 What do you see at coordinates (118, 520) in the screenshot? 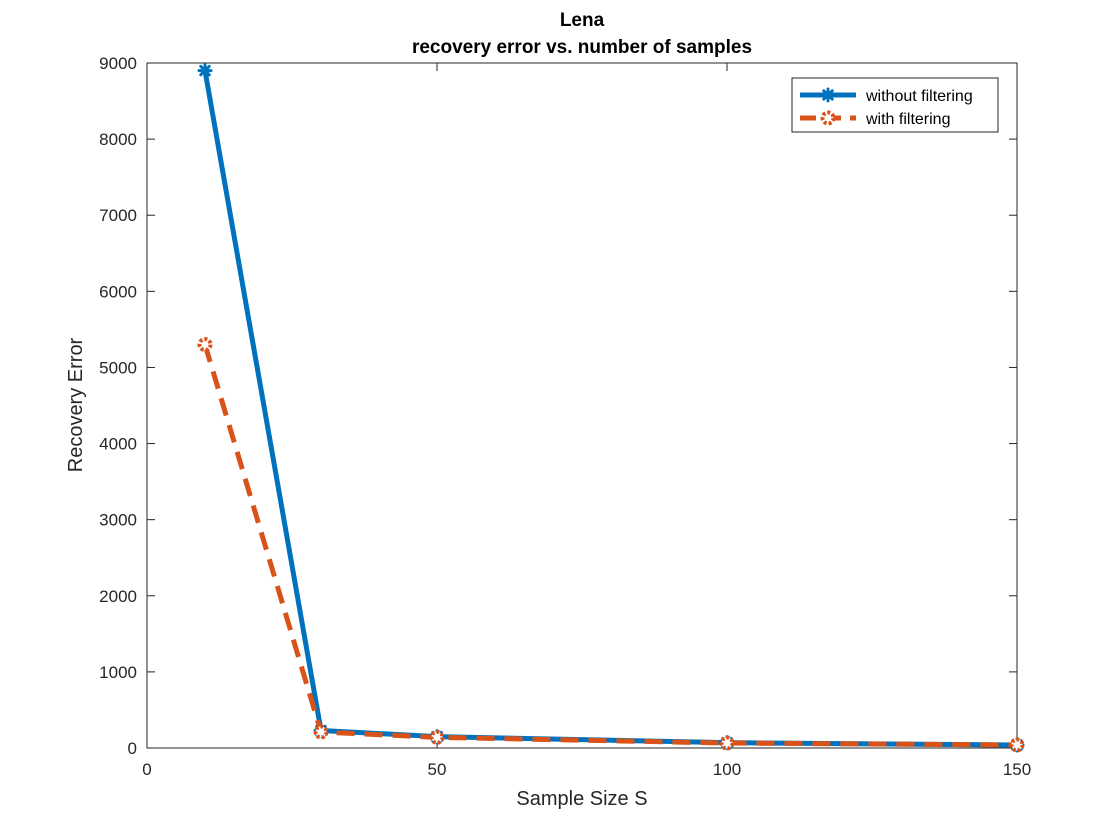
I see `y-tick-label: 3000` at bounding box center [118, 520].